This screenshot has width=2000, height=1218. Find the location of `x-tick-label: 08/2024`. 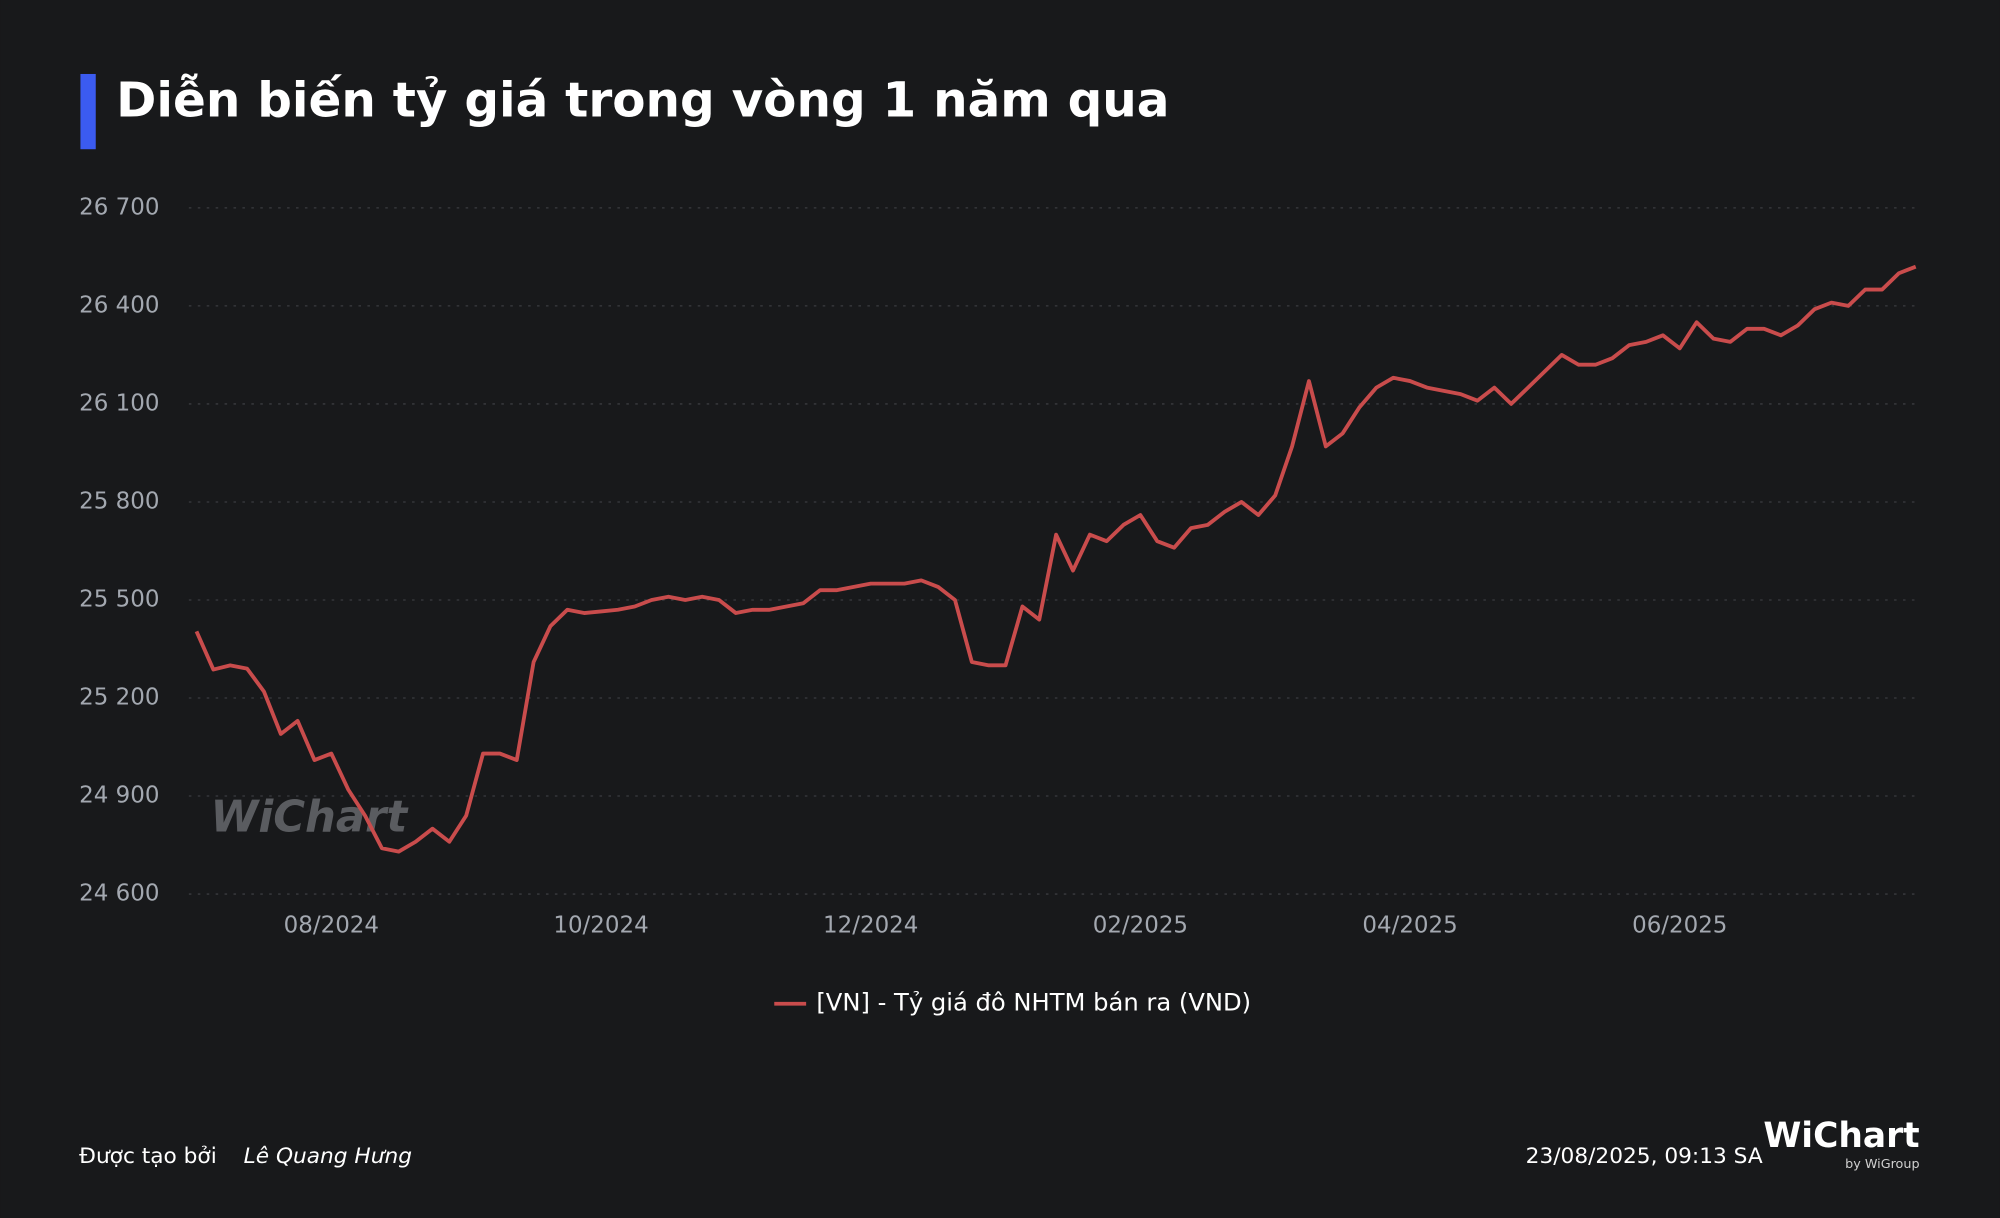

x-tick-label: 08/2024 is located at coordinates (331, 925).